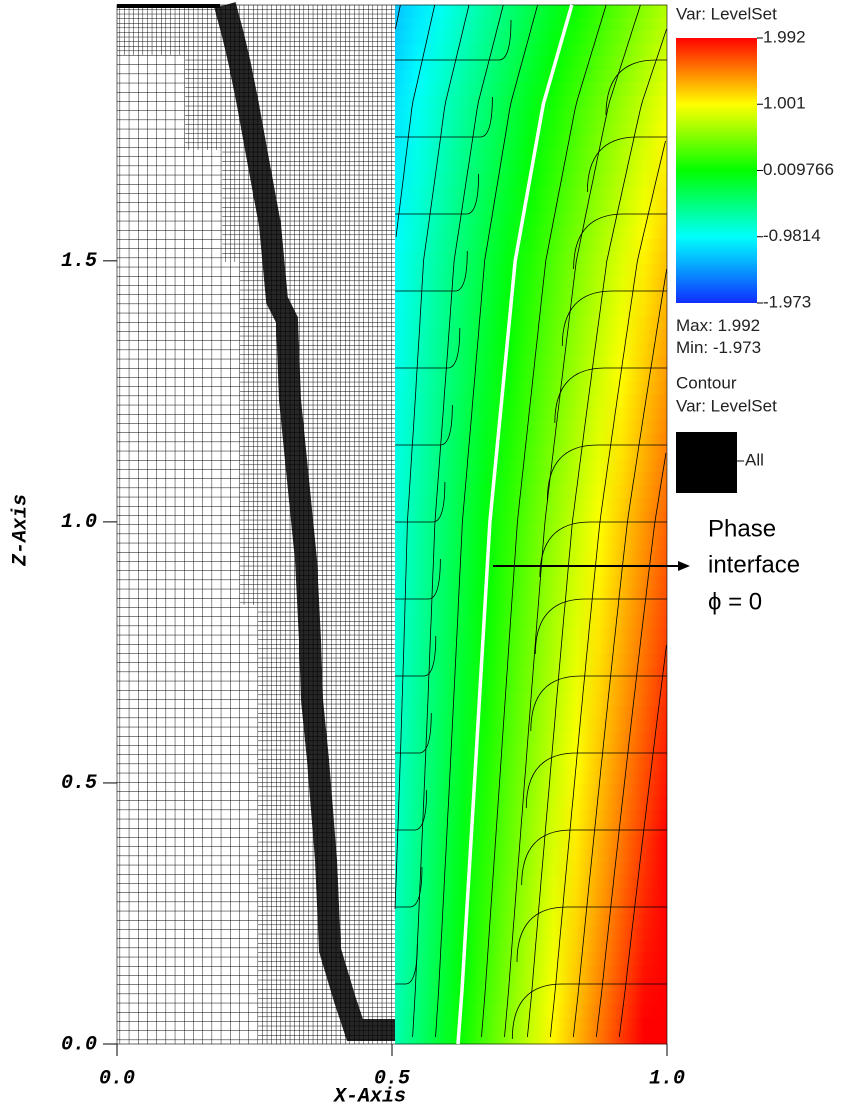  Describe the element at coordinates (706, 462) in the screenshot. I see `contour-swatch` at that location.